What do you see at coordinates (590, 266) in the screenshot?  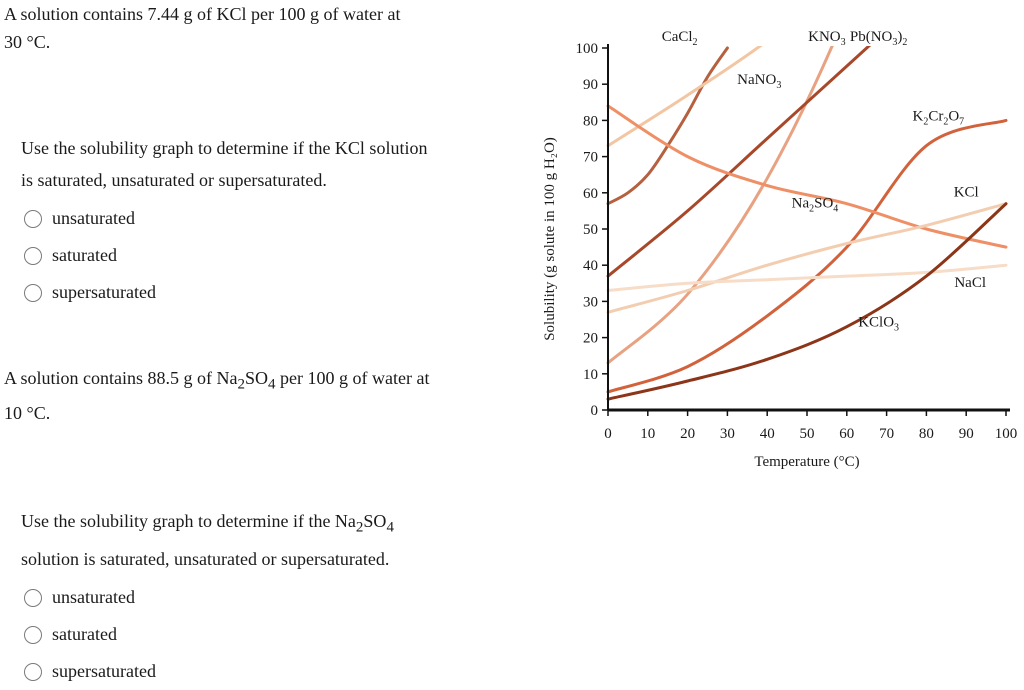 I see `y-tick-label: 40` at bounding box center [590, 266].